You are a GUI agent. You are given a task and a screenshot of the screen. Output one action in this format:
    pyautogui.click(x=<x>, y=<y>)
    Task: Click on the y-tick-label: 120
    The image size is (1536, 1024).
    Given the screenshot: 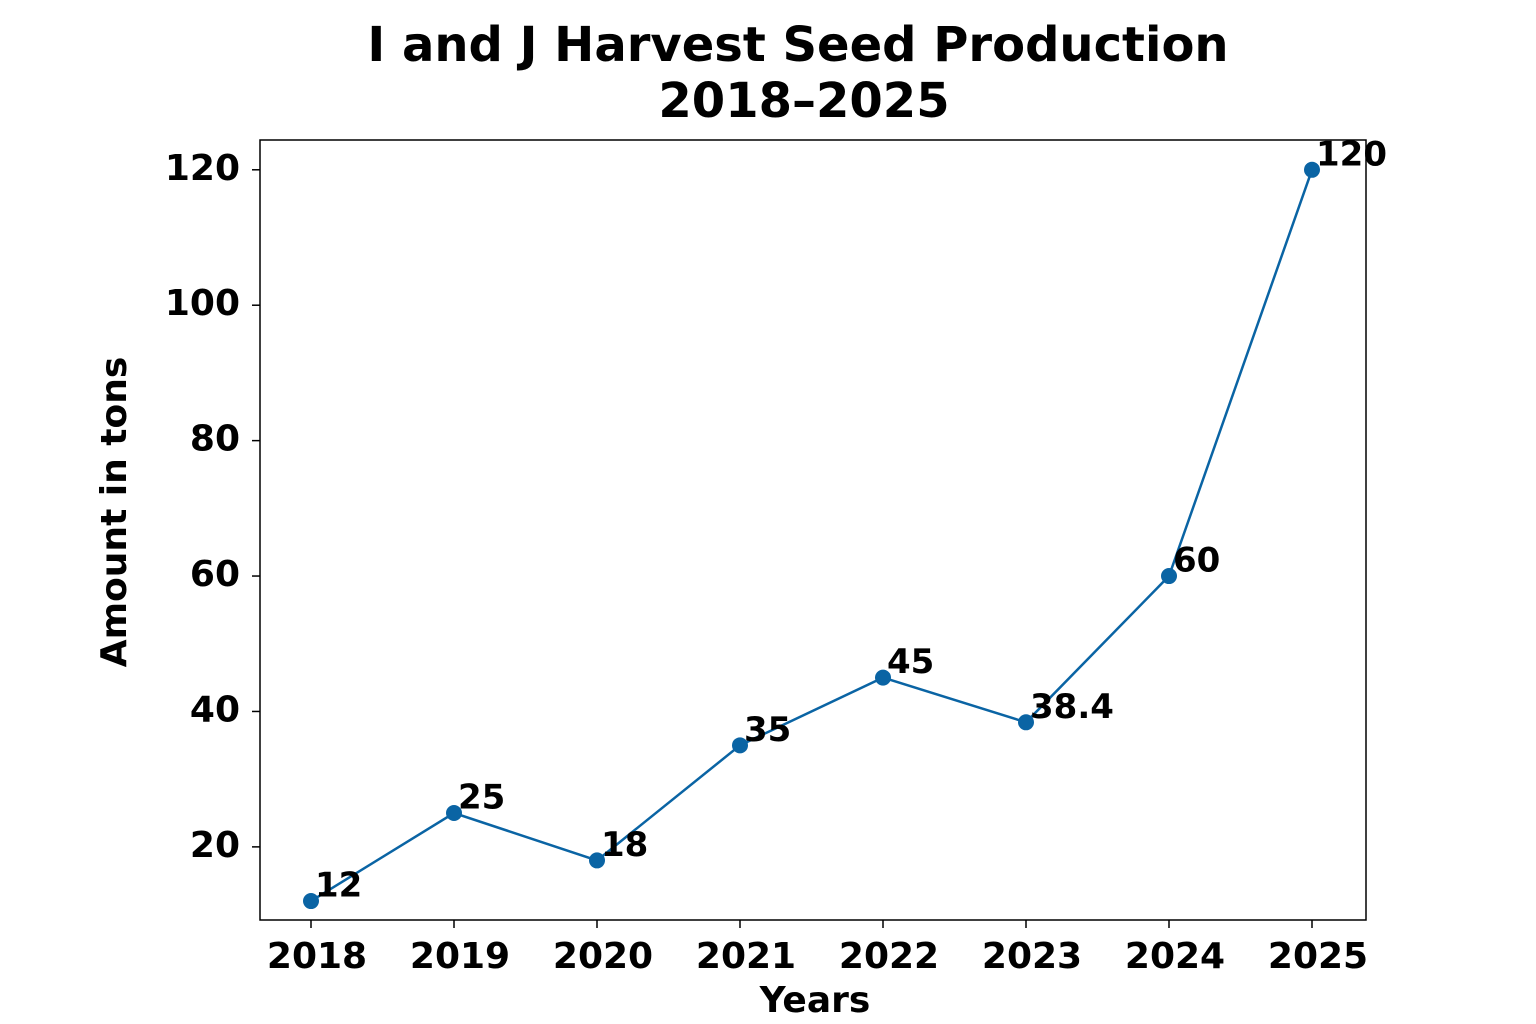 What is the action you would take?
    pyautogui.click(x=202, y=168)
    